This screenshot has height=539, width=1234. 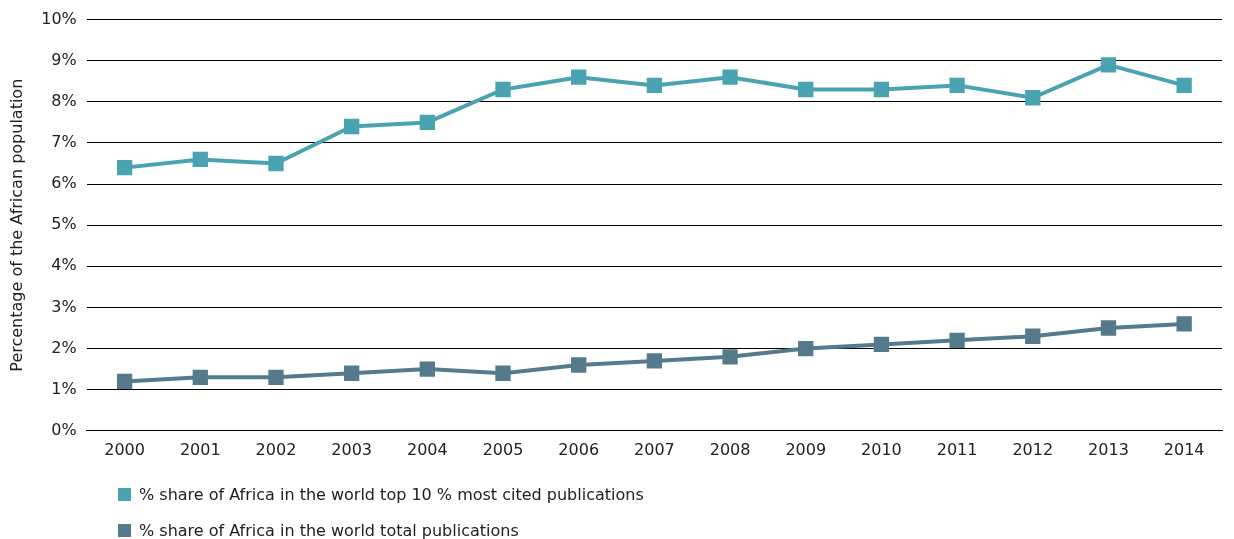 What do you see at coordinates (64, 142) in the screenshot?
I see `y-tick-label: 7%` at bounding box center [64, 142].